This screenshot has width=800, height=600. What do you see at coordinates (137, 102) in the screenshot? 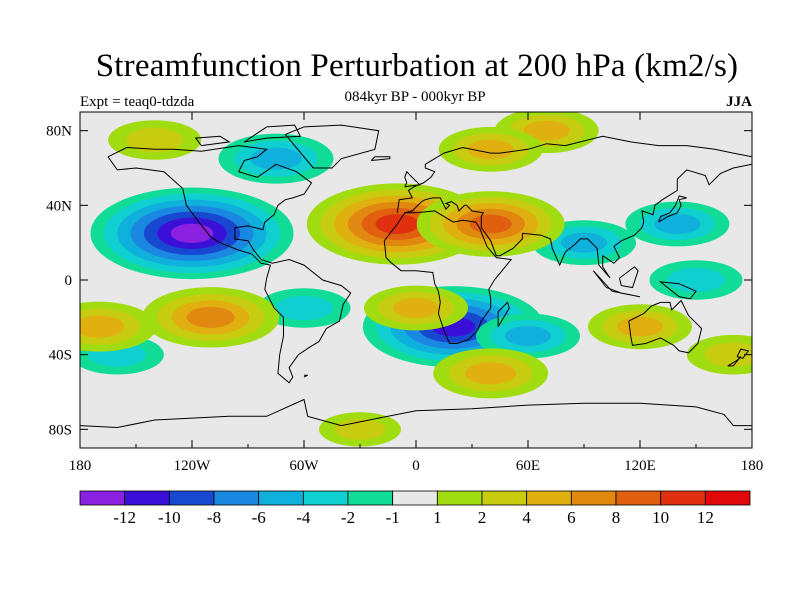
I see `experiment-label: Expt = teaq0-tdzda` at bounding box center [137, 102].